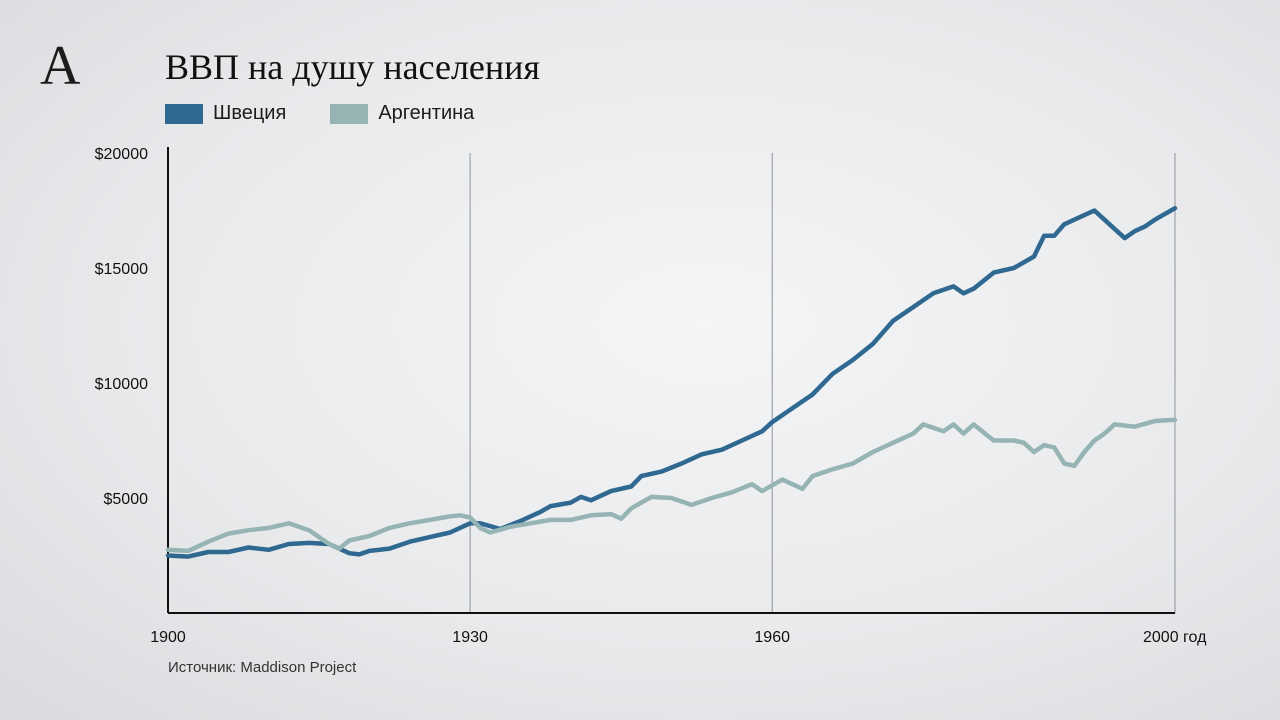 This screenshot has height=720, width=1280. Describe the element at coordinates (250, 113) in the screenshot. I see `legend-label-sweden: Швеция` at that location.